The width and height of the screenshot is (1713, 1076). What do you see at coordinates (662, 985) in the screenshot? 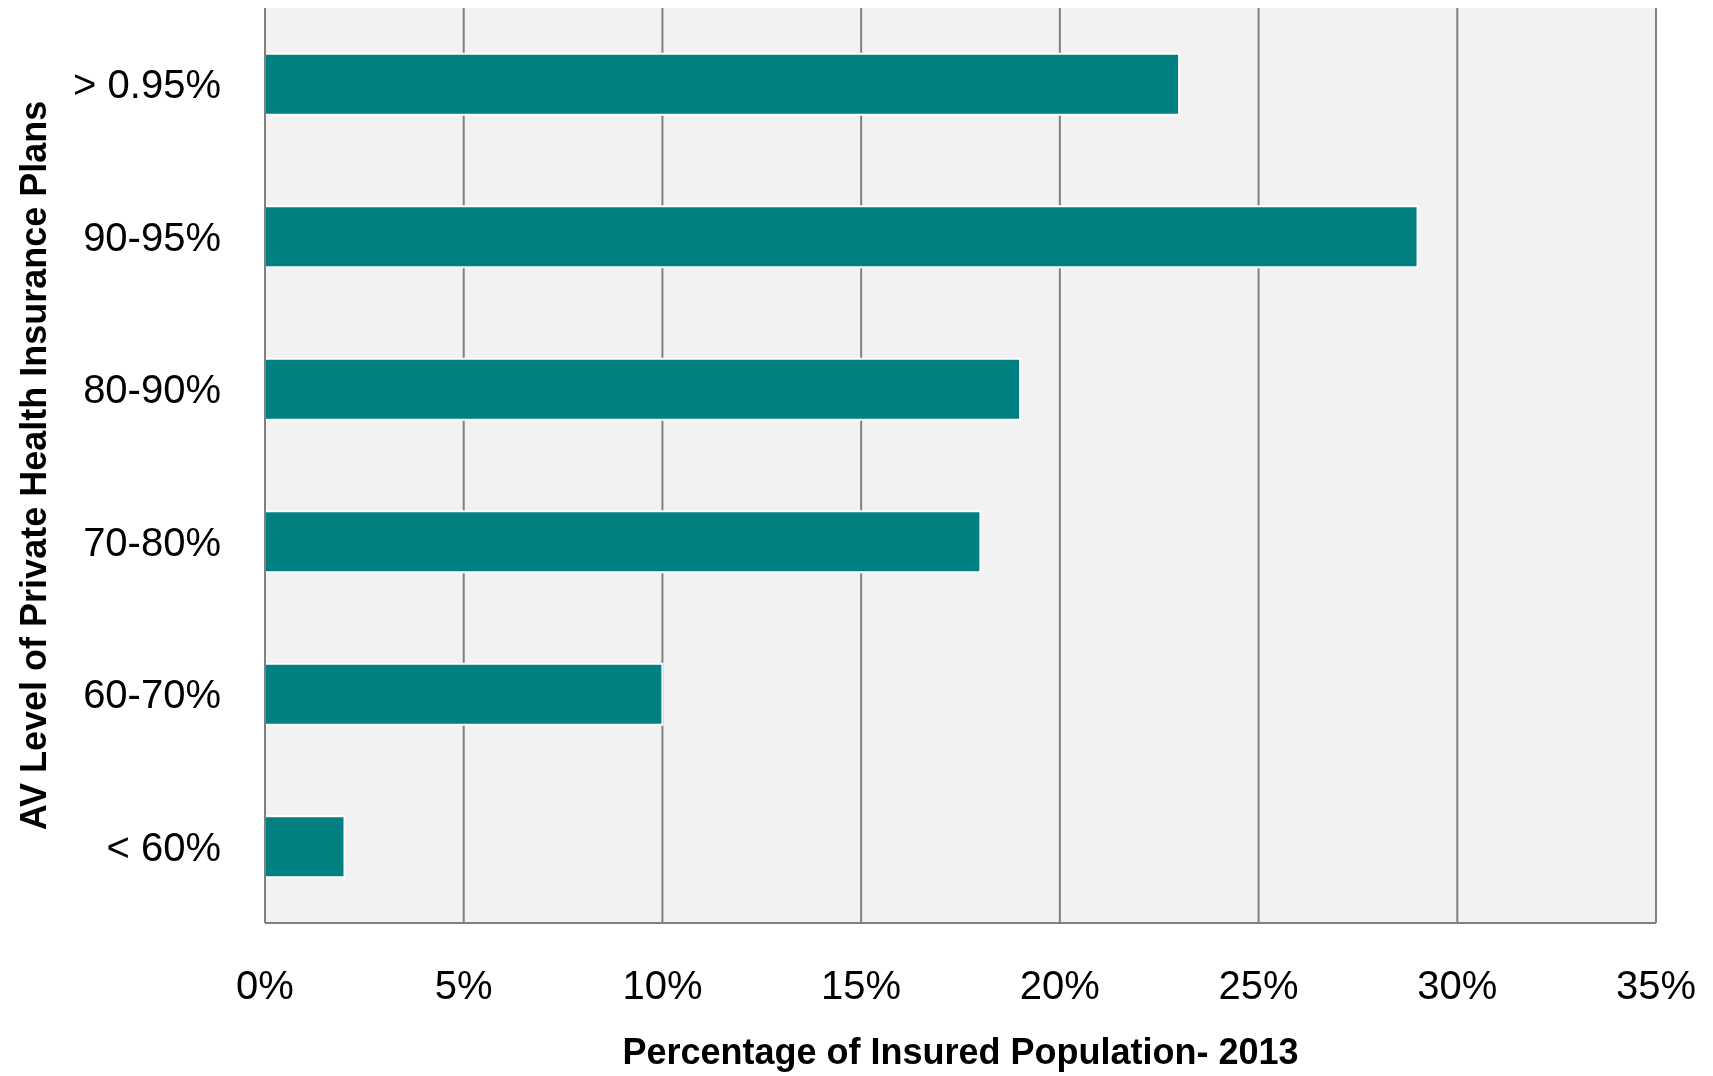
I see `x-tick-label: 10%` at bounding box center [662, 985].